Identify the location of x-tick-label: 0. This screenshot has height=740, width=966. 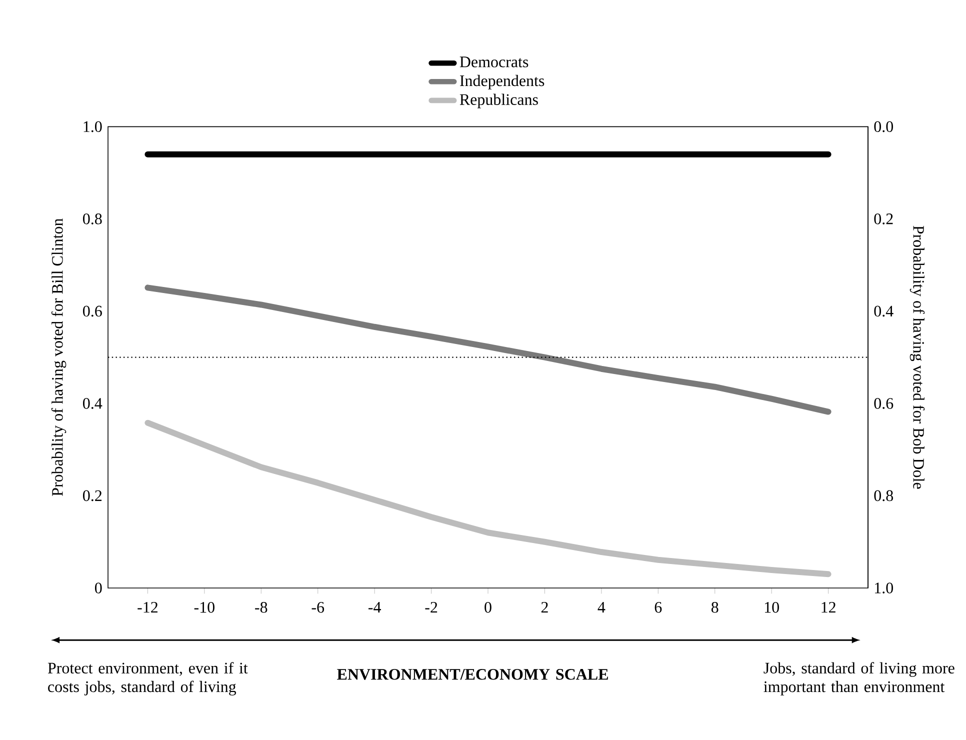
(488, 607).